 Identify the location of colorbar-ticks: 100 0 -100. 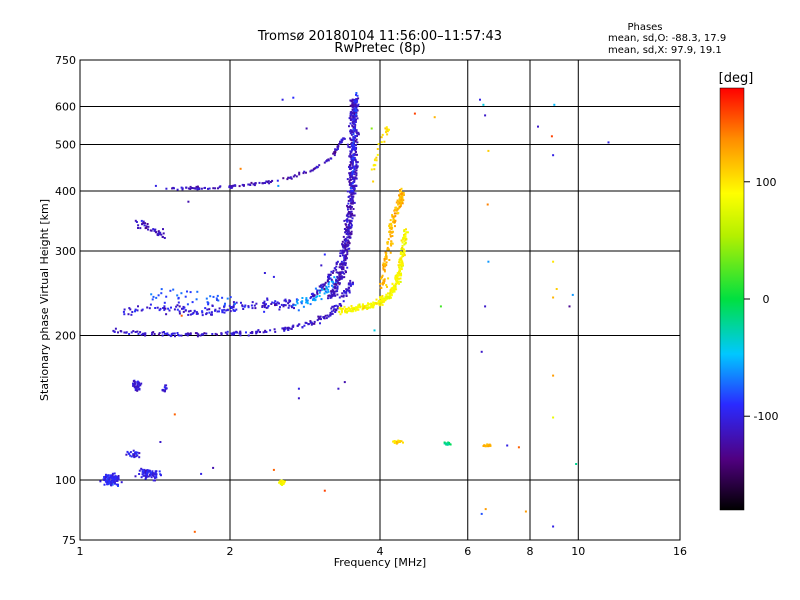
(761, 299).